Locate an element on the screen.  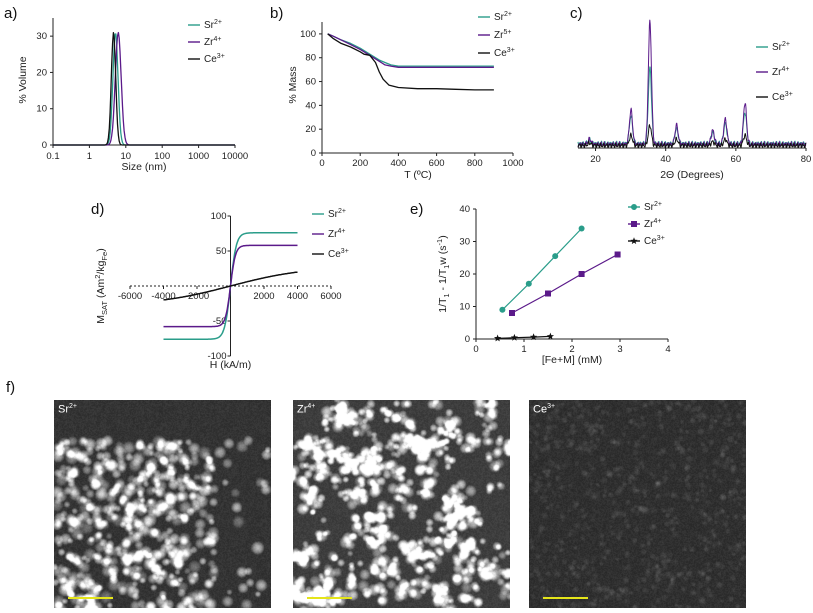
y-tick-label: 40 is located at coordinates (464, 209).